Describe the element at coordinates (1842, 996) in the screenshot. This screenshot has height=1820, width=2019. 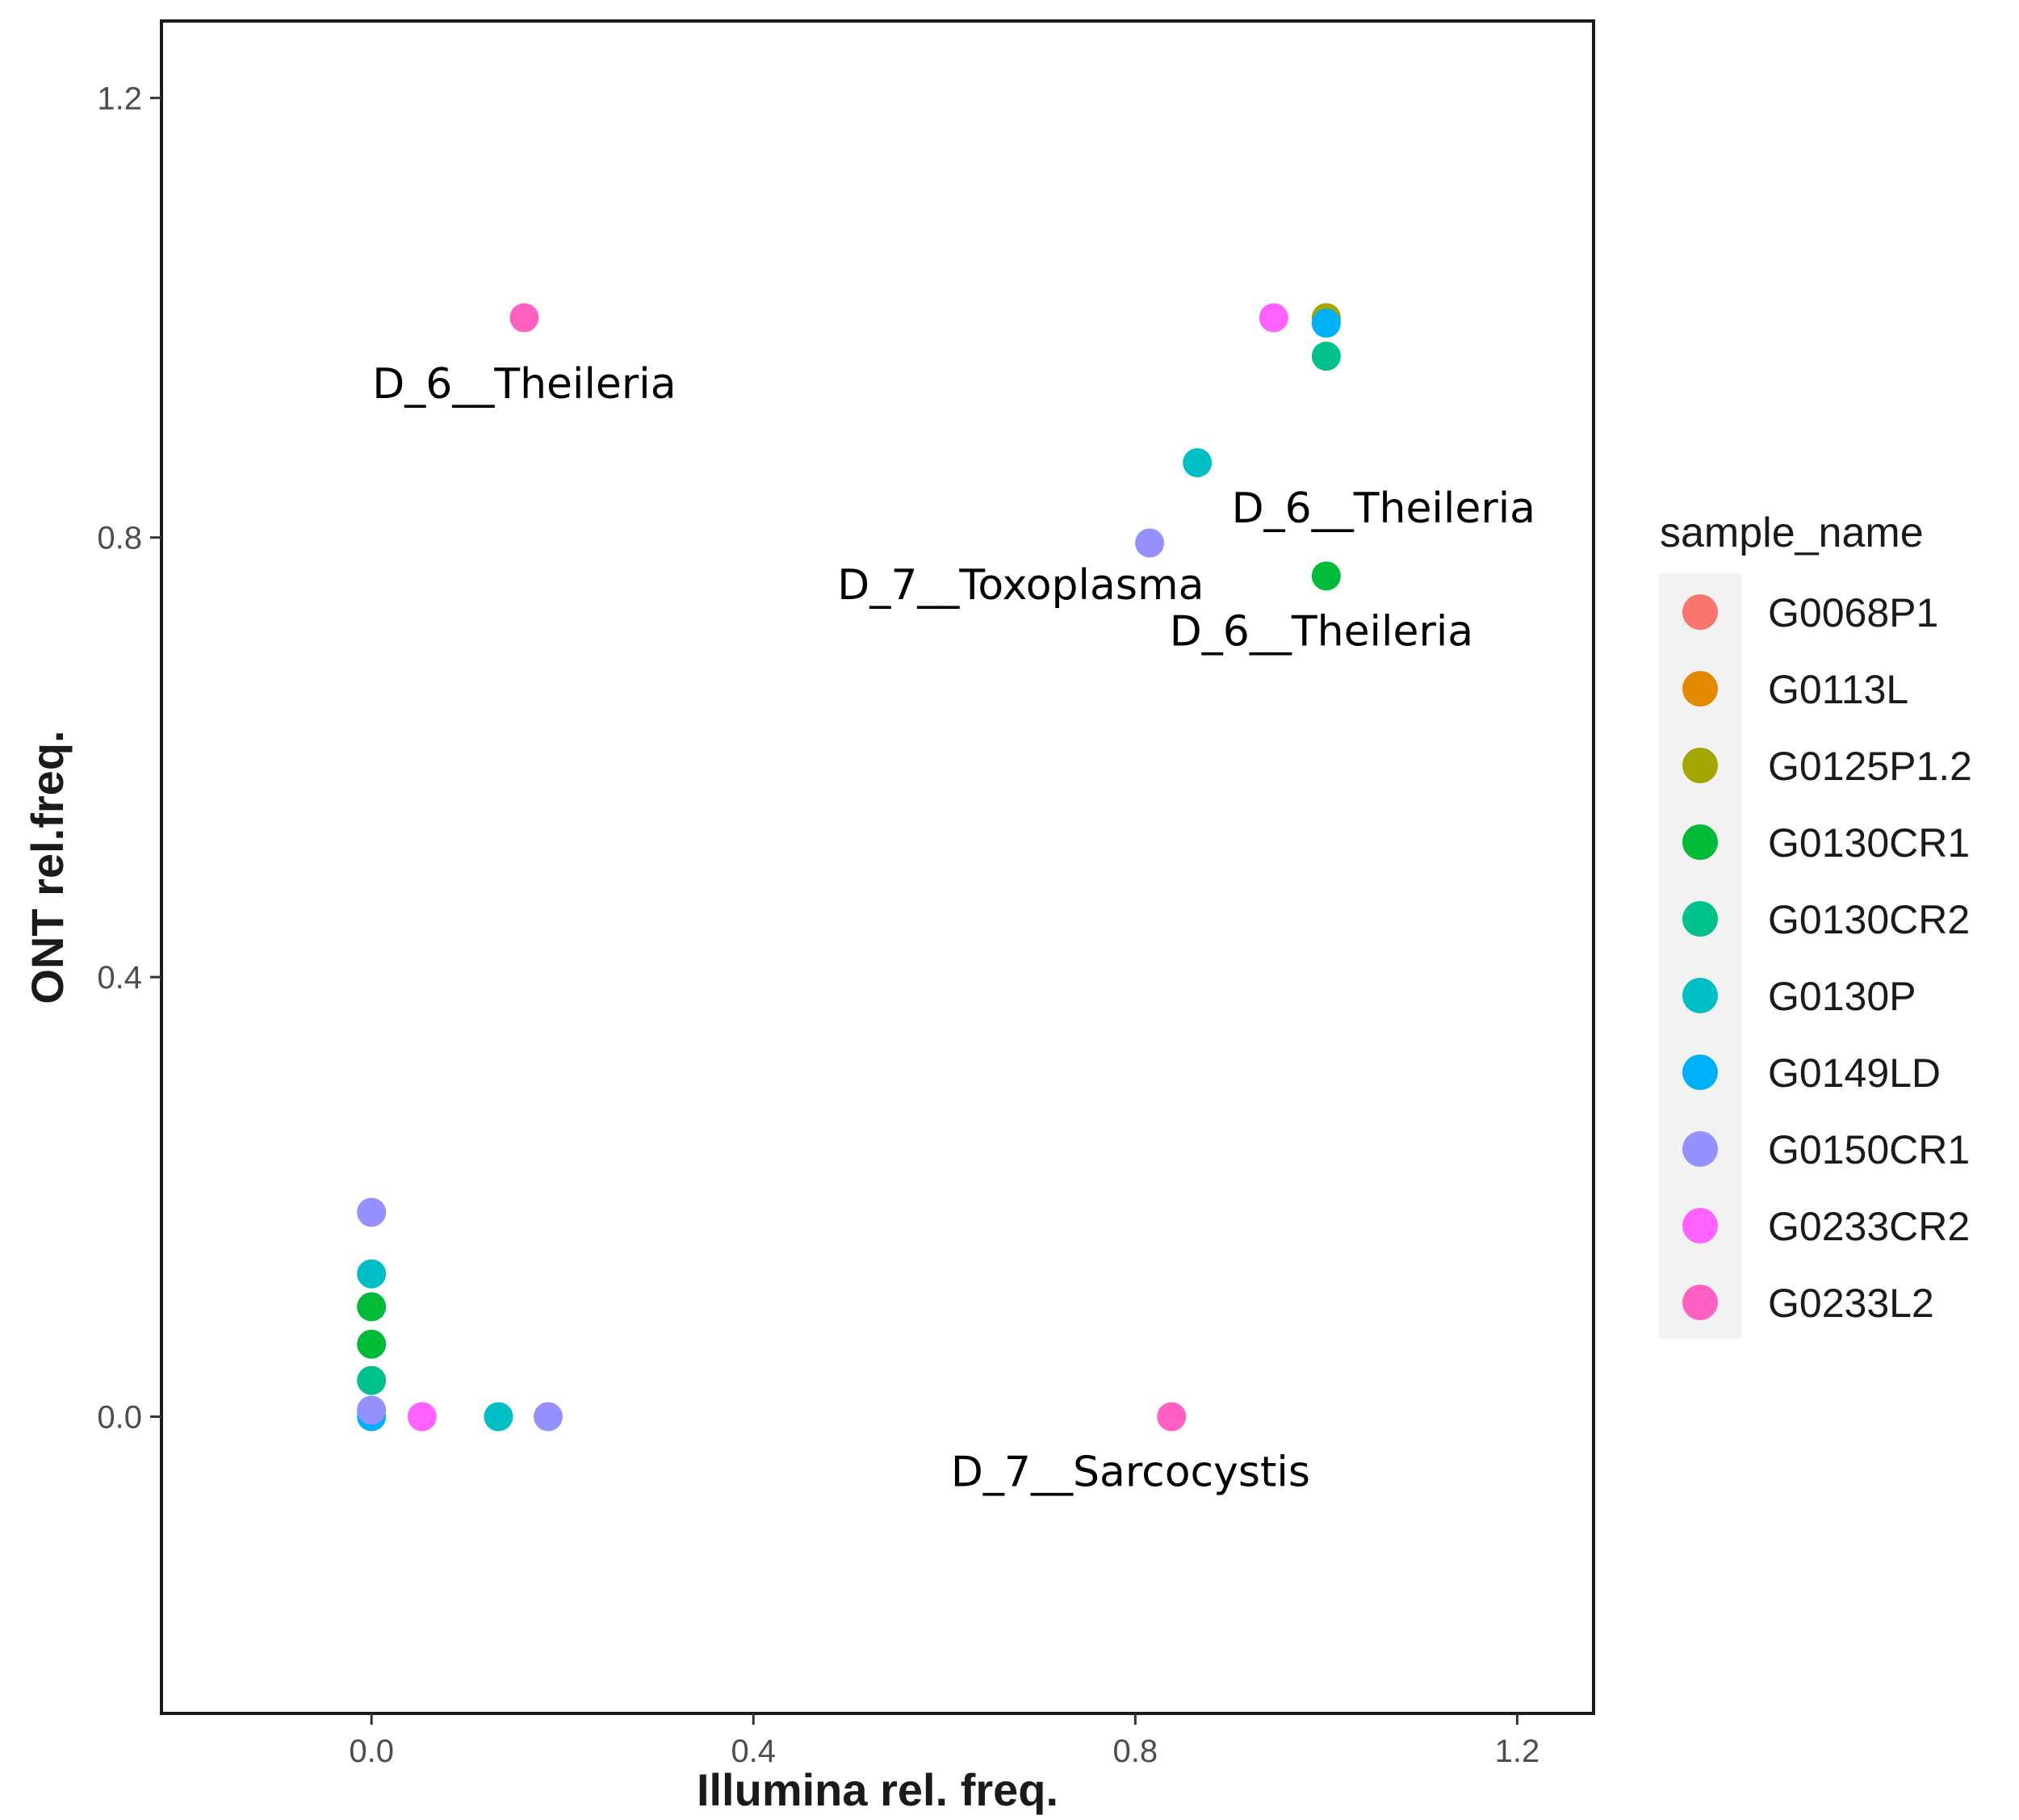
I see `legend-label: G0130P` at that location.